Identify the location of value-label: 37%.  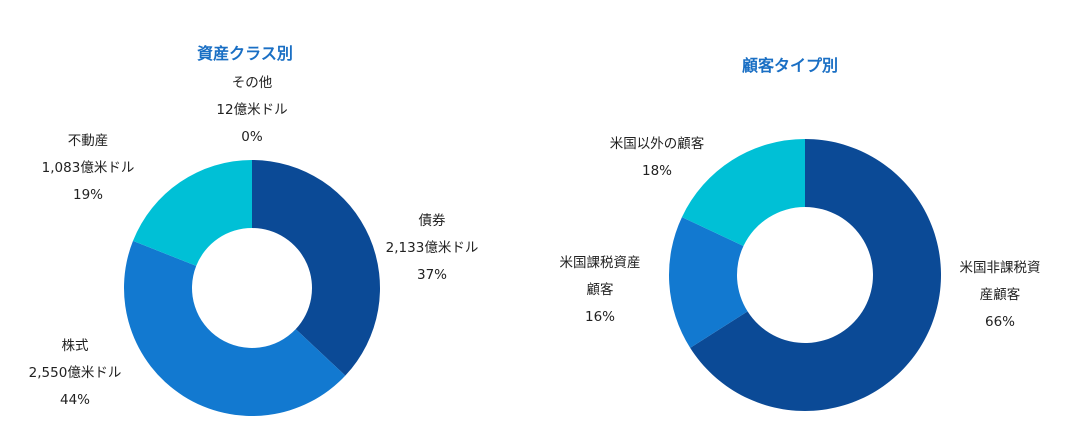
(431, 275).